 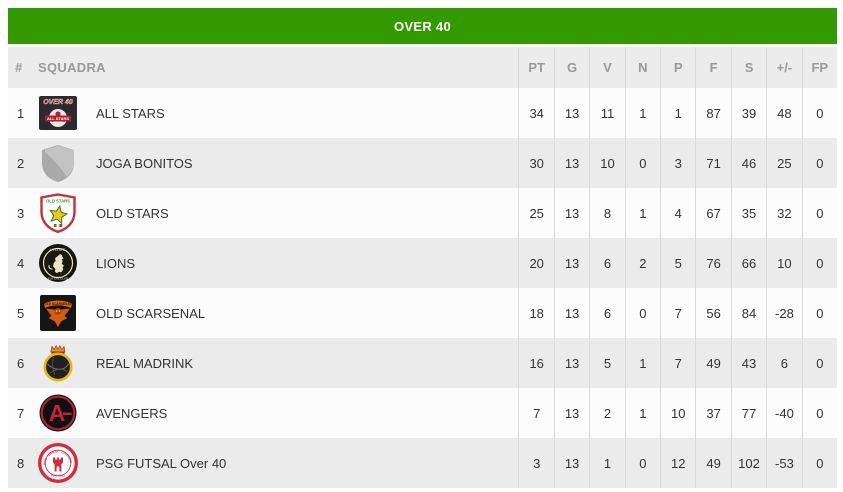 What do you see at coordinates (422, 413) in the screenshot?
I see `table-row: 7 A AVENGERS 7 13 2 1 10 37 77 -40 0` at bounding box center [422, 413].